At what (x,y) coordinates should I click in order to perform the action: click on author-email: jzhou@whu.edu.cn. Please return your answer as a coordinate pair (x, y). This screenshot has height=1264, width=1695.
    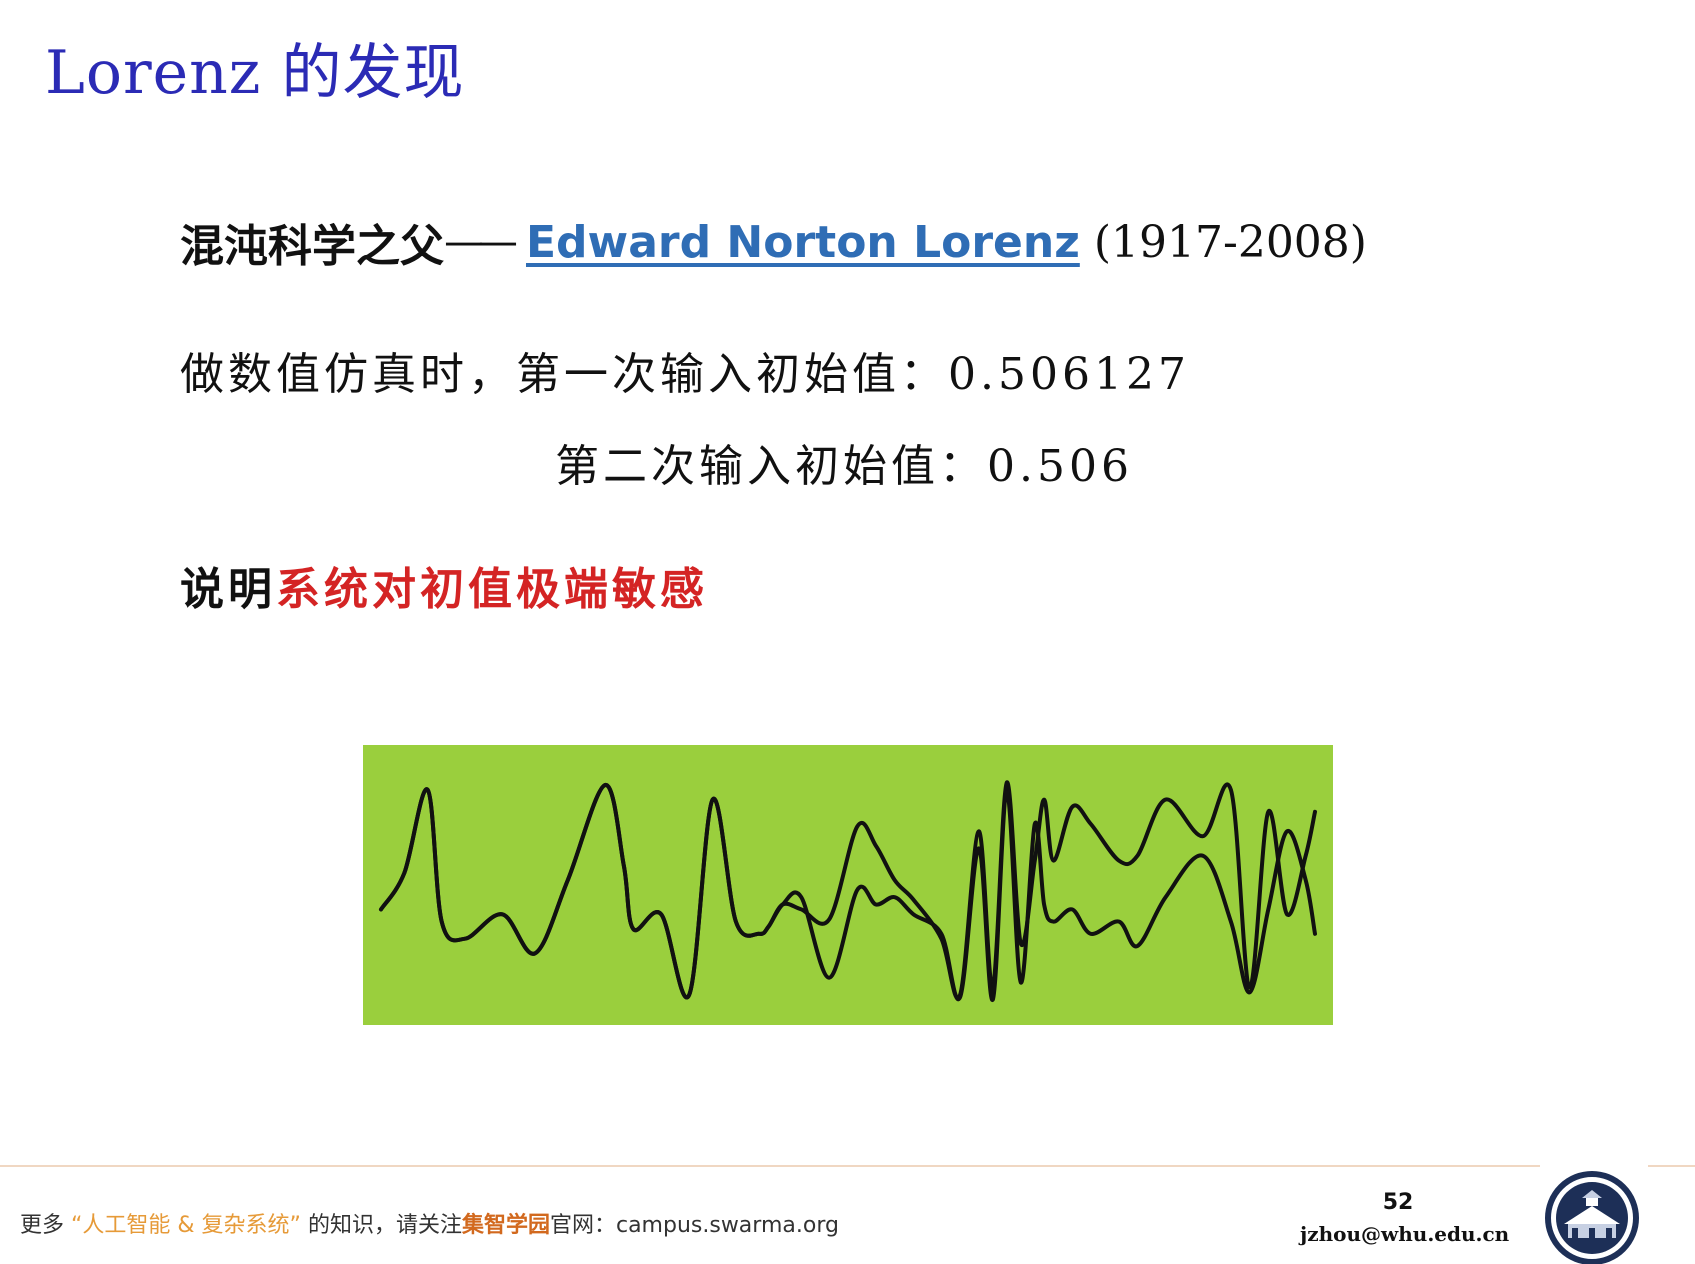
    Looking at the image, I should click on (1405, 1234).